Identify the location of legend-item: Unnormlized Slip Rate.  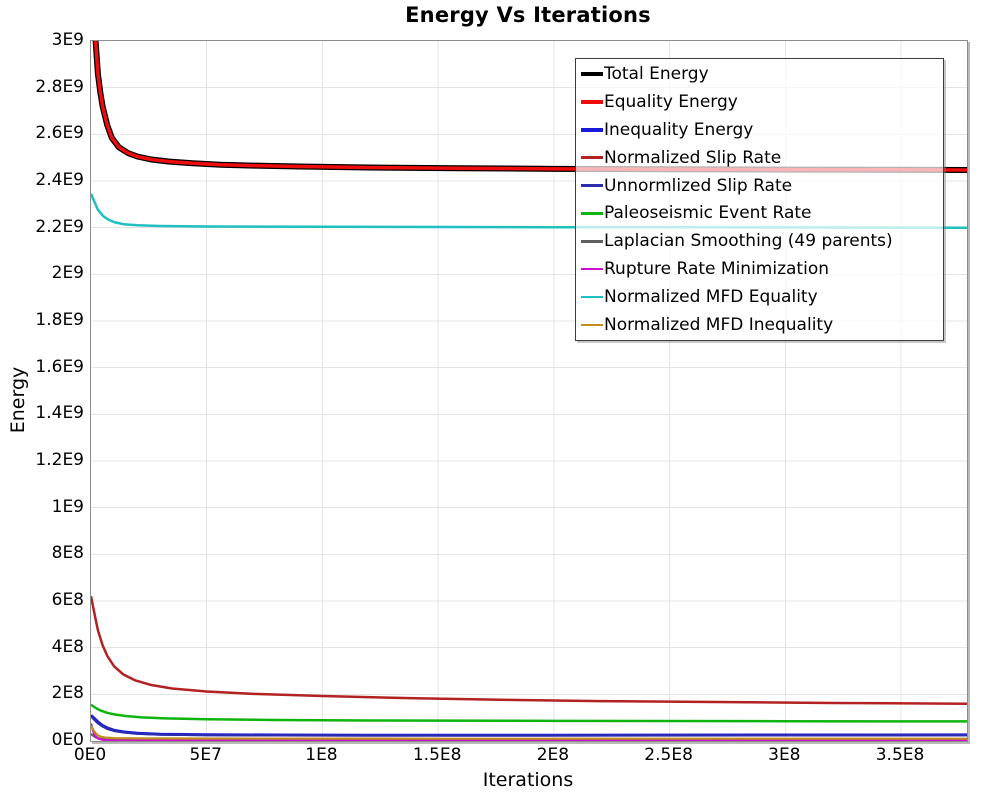
(762, 186).